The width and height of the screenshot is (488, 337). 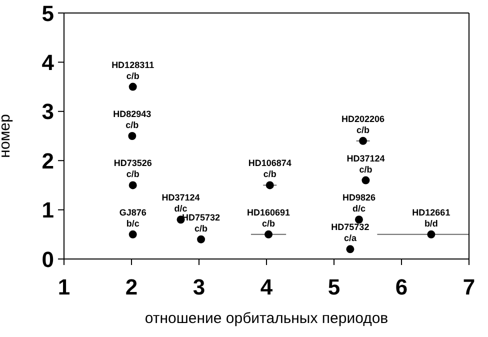 I want to click on x-tick-label: 4, so click(x=267, y=287).